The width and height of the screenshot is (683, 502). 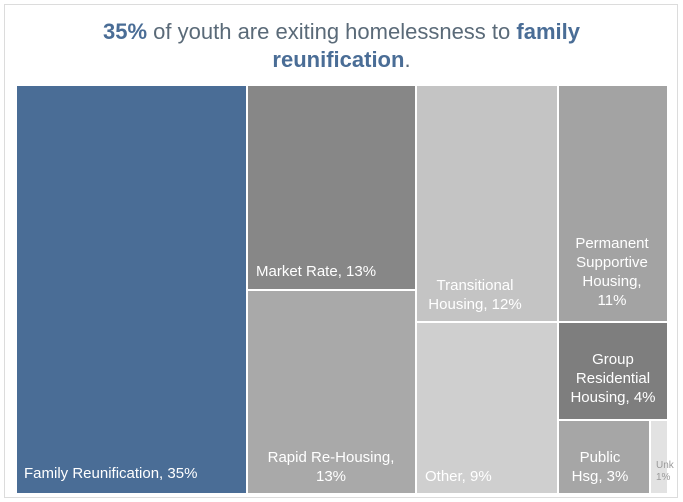 What do you see at coordinates (125, 31) in the screenshot?
I see `title-percentage: 35%` at bounding box center [125, 31].